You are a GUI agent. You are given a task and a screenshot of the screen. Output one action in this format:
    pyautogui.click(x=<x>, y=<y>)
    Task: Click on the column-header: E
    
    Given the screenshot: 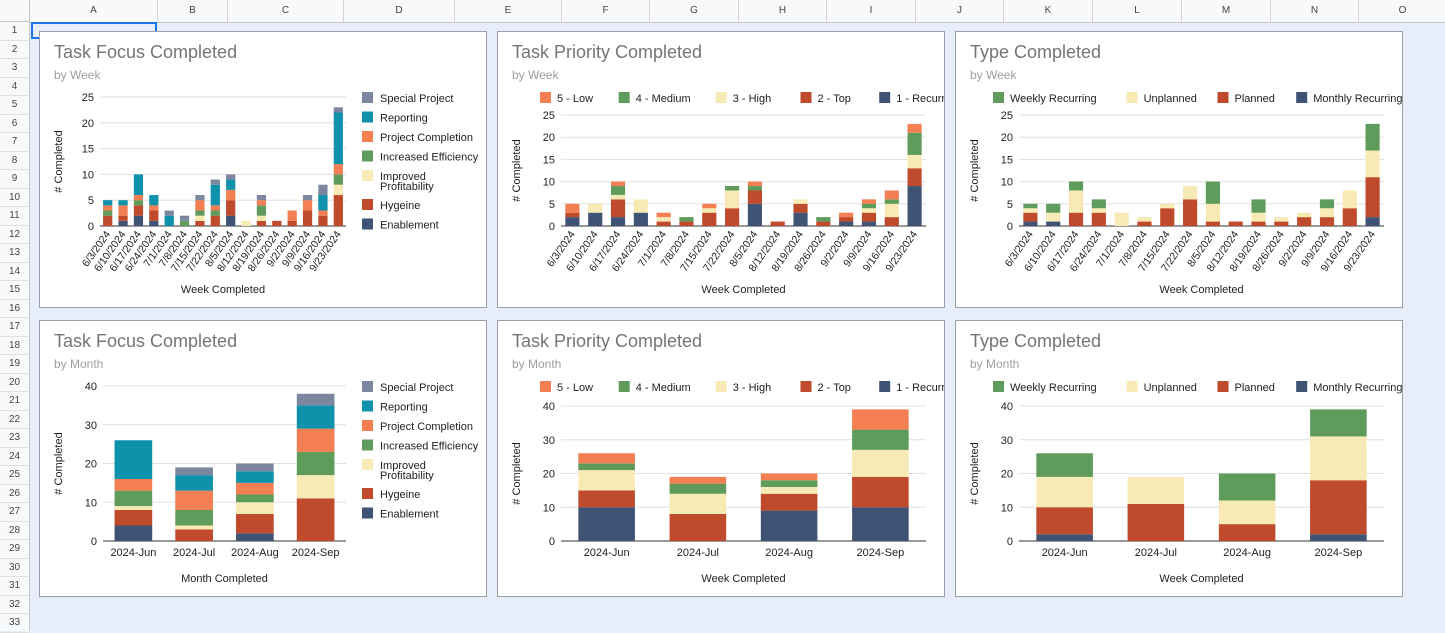 What is the action you would take?
    pyautogui.click(x=508, y=11)
    